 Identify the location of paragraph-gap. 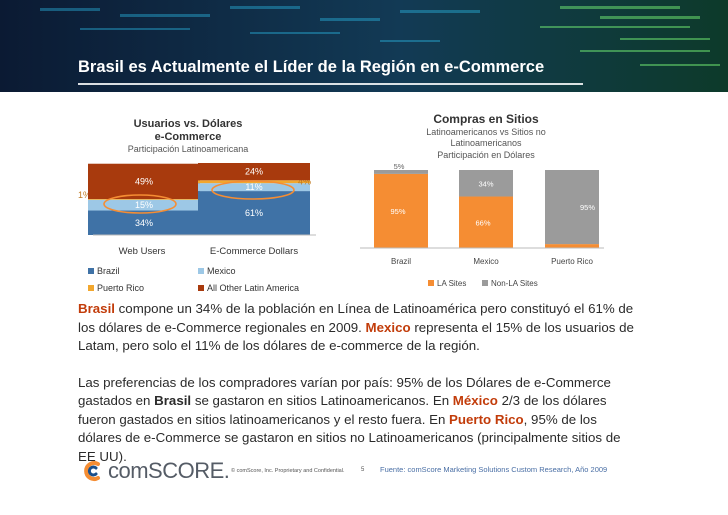
(358, 365).